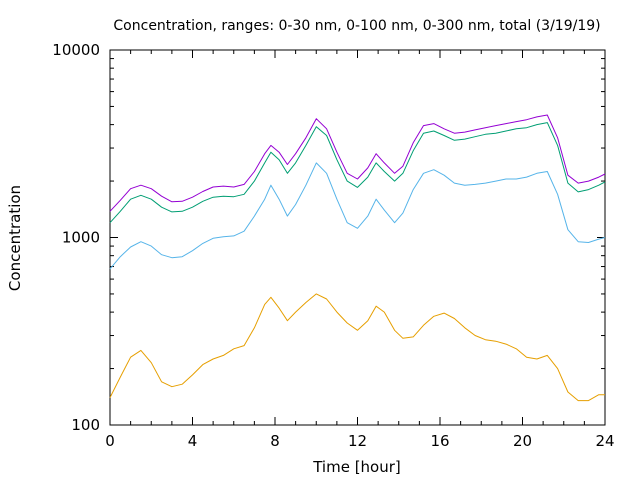 This screenshot has height=480, width=640. I want to click on x-tick-label: 16, so click(439, 441).